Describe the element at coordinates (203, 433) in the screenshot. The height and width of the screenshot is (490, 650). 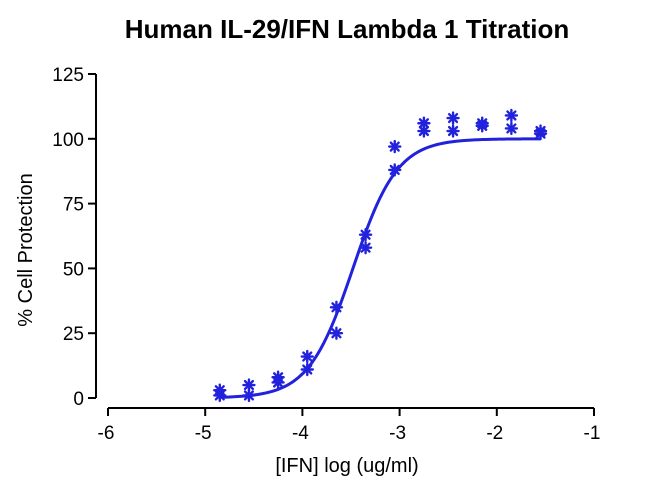
I see `x-tick-label: -5` at that location.